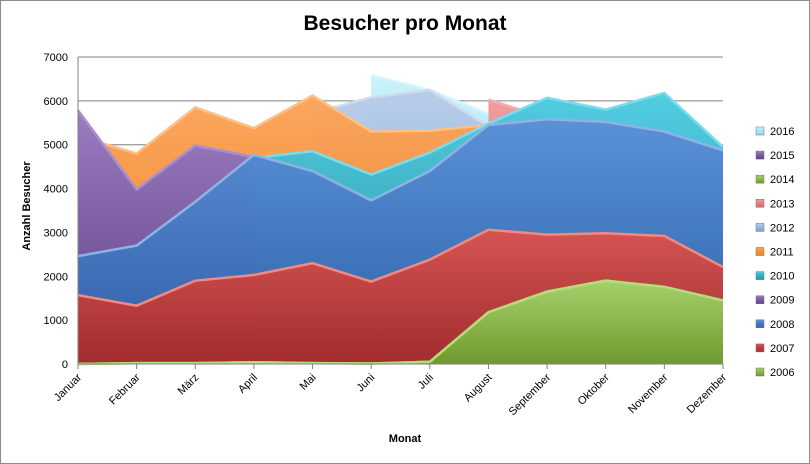  I want to click on y-tick-label: 6000, so click(56, 102).